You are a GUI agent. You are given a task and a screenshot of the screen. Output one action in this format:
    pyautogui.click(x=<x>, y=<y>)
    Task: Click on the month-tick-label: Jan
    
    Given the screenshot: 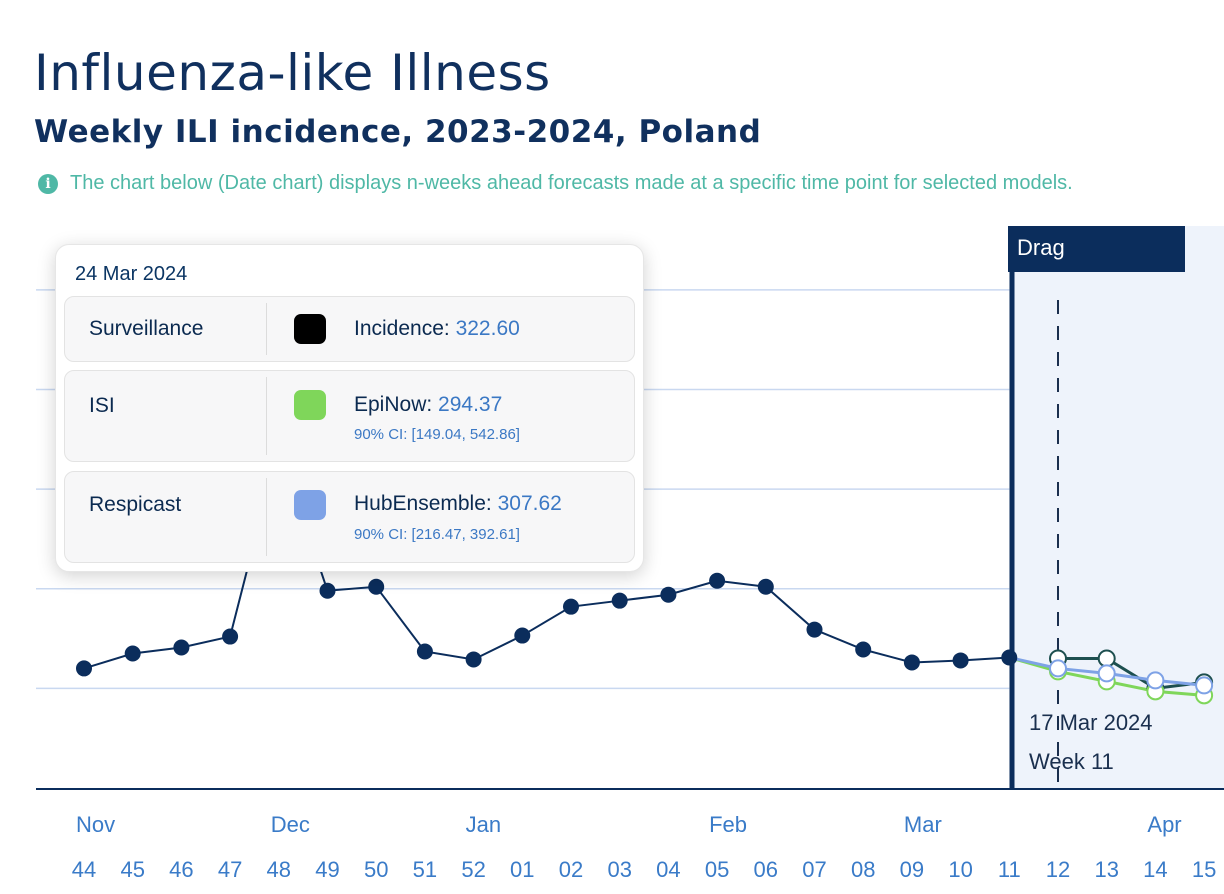 What is the action you would take?
    pyautogui.click(x=483, y=824)
    